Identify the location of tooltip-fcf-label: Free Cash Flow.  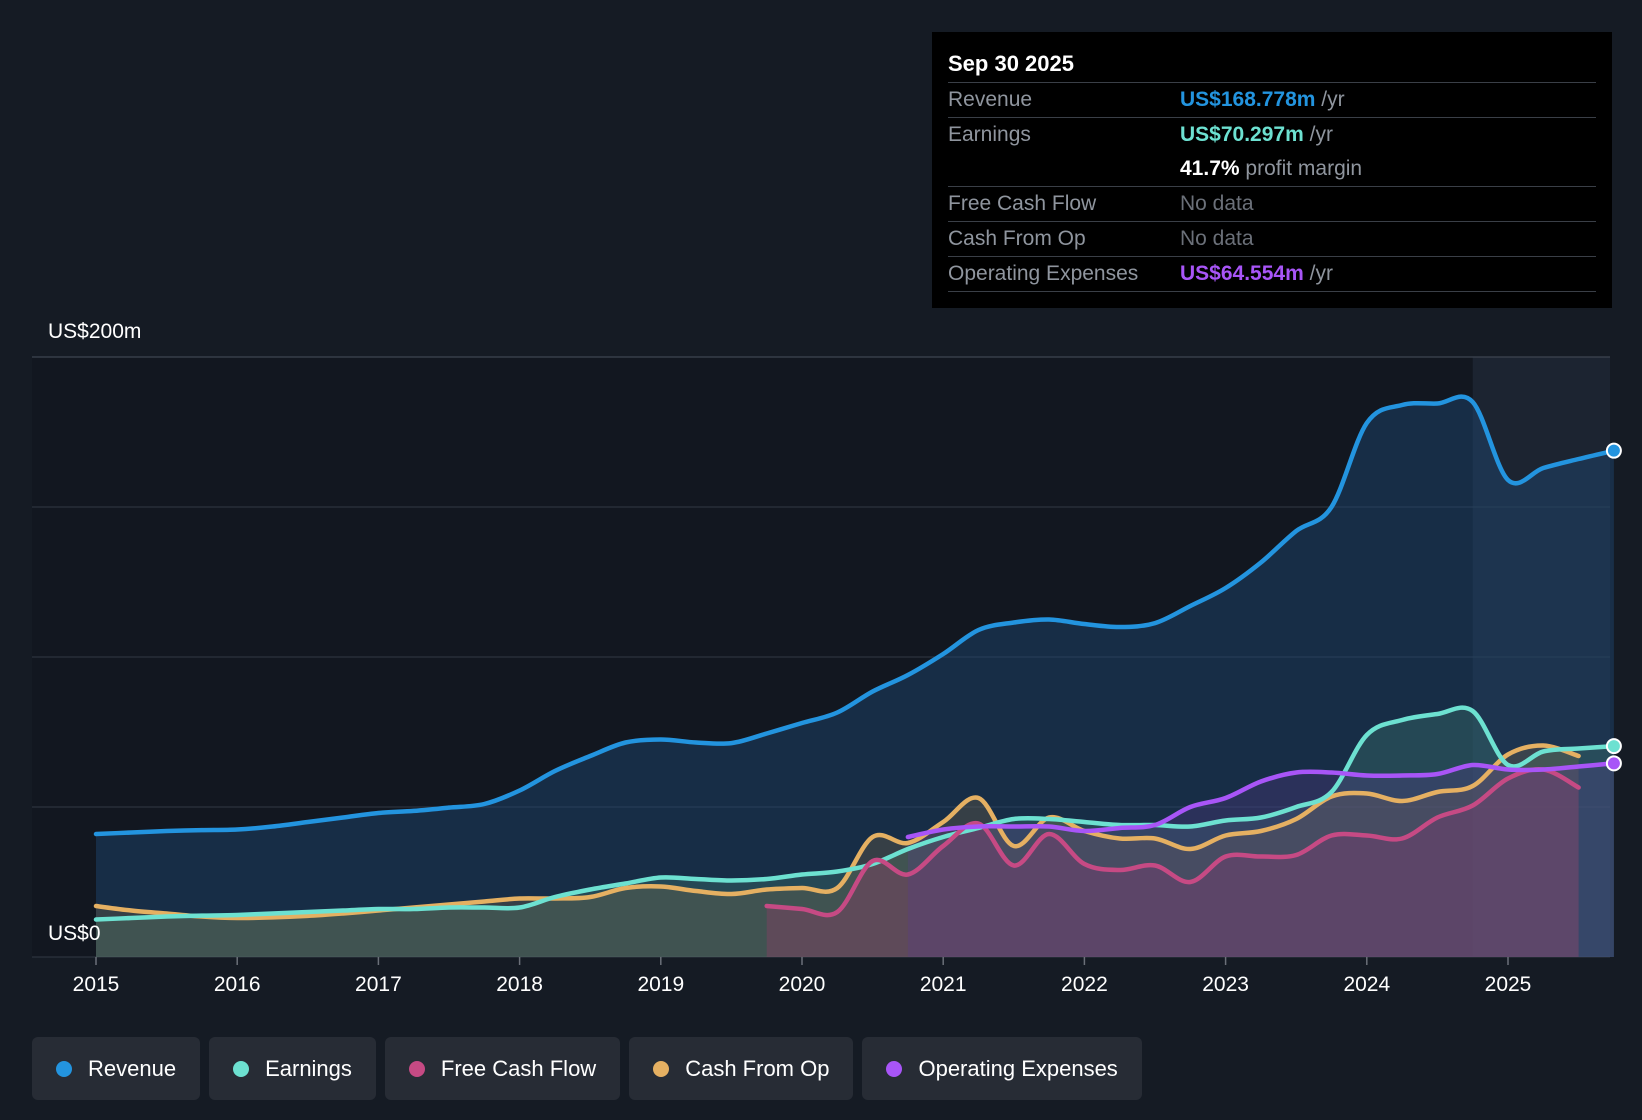
(1022, 203).